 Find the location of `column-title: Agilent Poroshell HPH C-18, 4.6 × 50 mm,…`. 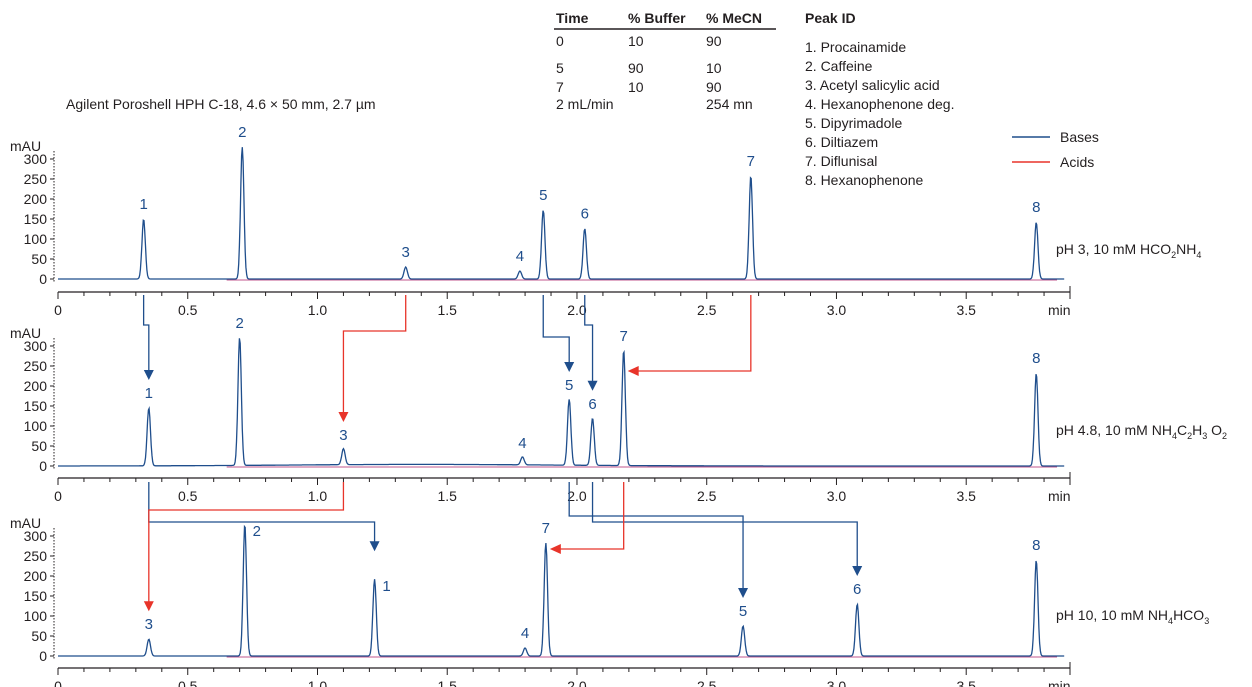

column-title: Agilent Poroshell HPH C-18, 4.6 × 50 mm,… is located at coordinates (221, 104).